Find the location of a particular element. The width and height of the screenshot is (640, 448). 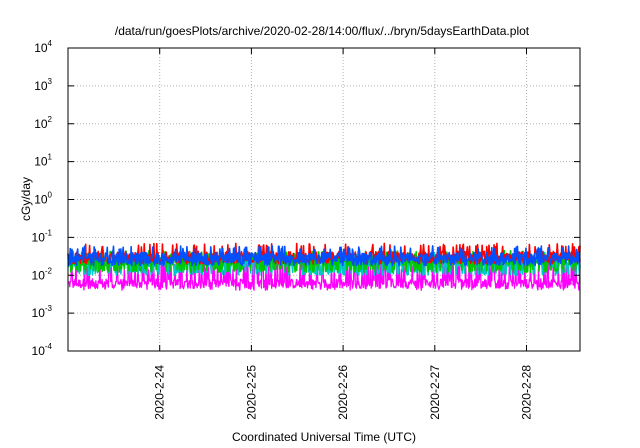

y-tick-label: 10⁴ is located at coordinates (43, 47).